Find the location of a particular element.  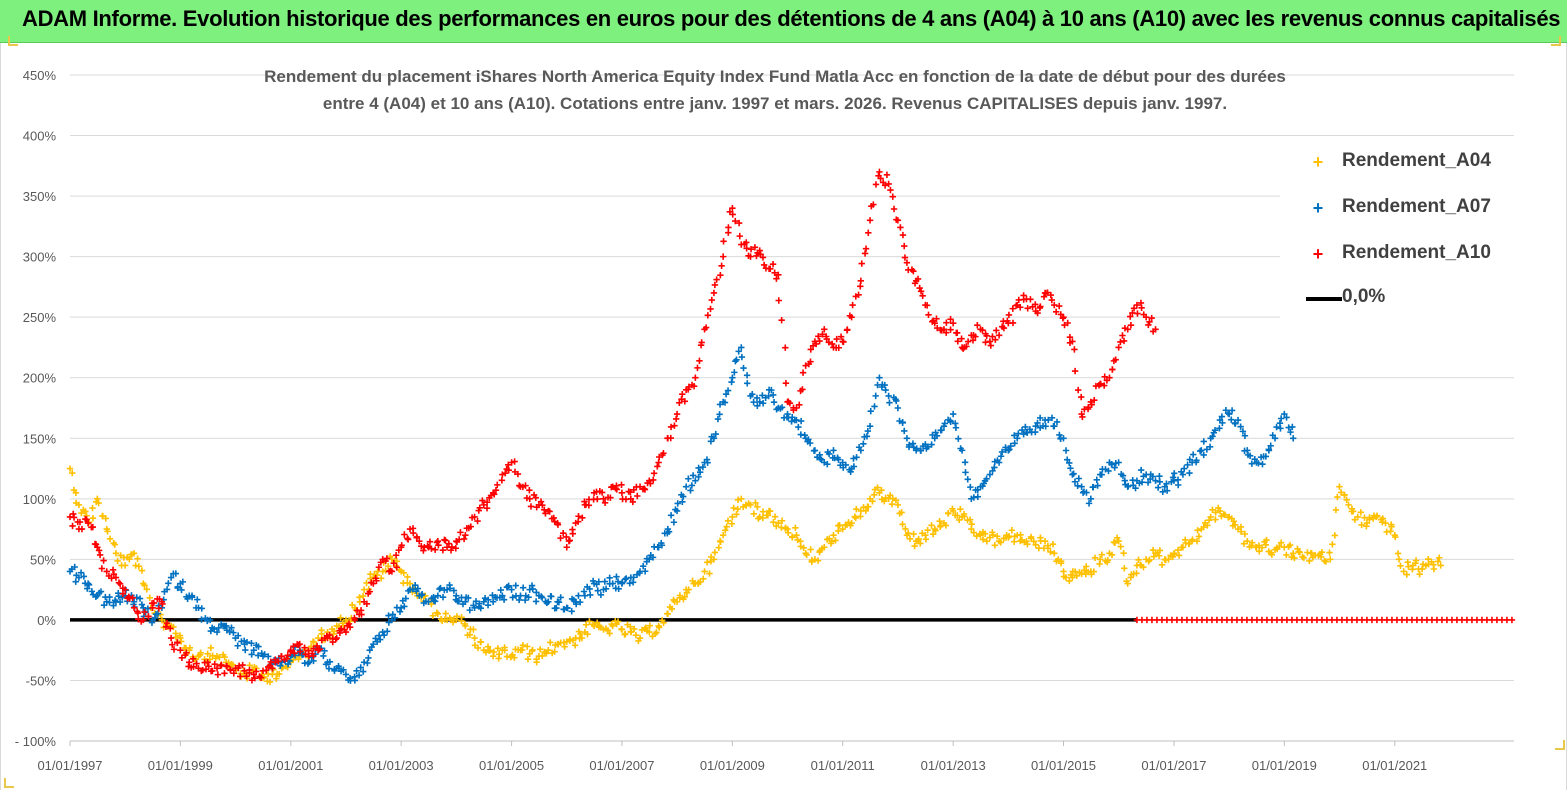

x-tick-label: 01/01/2017 is located at coordinates (1173, 765).